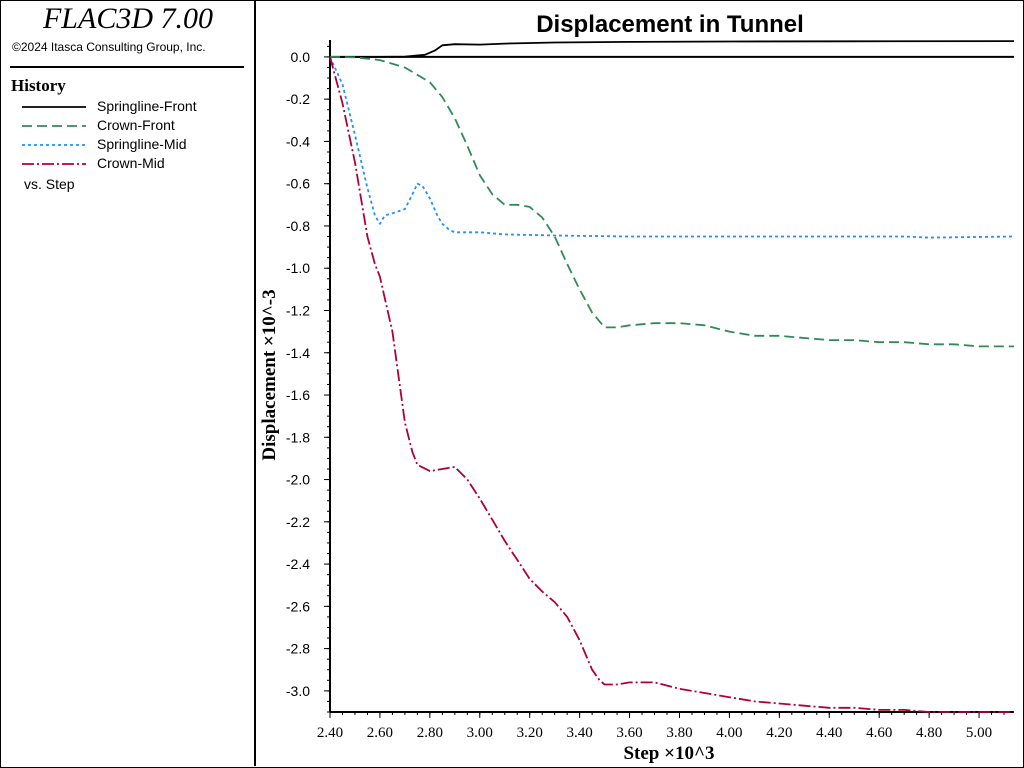 This screenshot has height=768, width=1024. Describe the element at coordinates (127, 67) in the screenshot. I see `panel-divider` at that location.